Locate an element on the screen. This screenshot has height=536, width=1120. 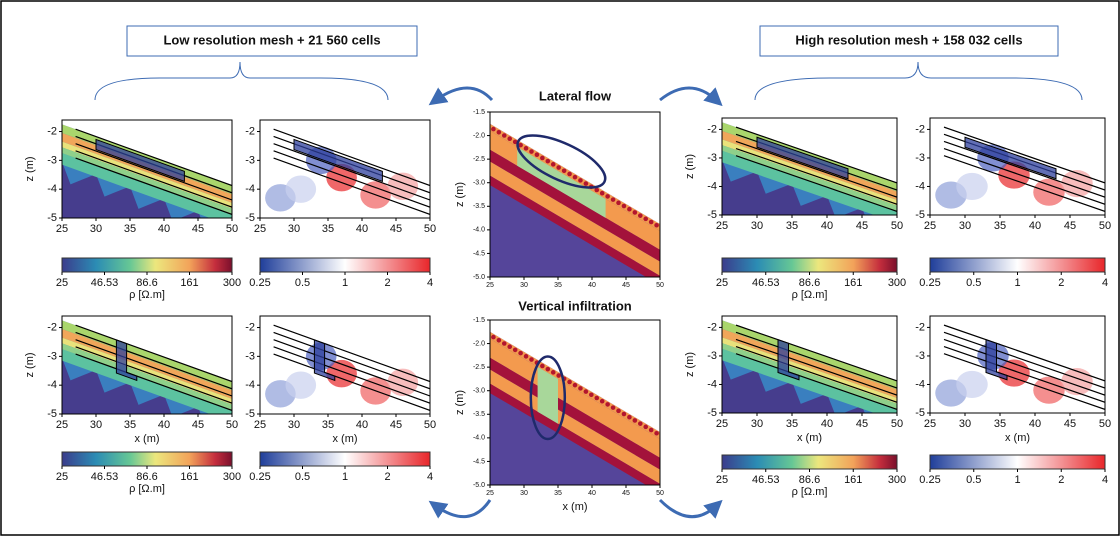
sky is located at coordinates (809, 150).